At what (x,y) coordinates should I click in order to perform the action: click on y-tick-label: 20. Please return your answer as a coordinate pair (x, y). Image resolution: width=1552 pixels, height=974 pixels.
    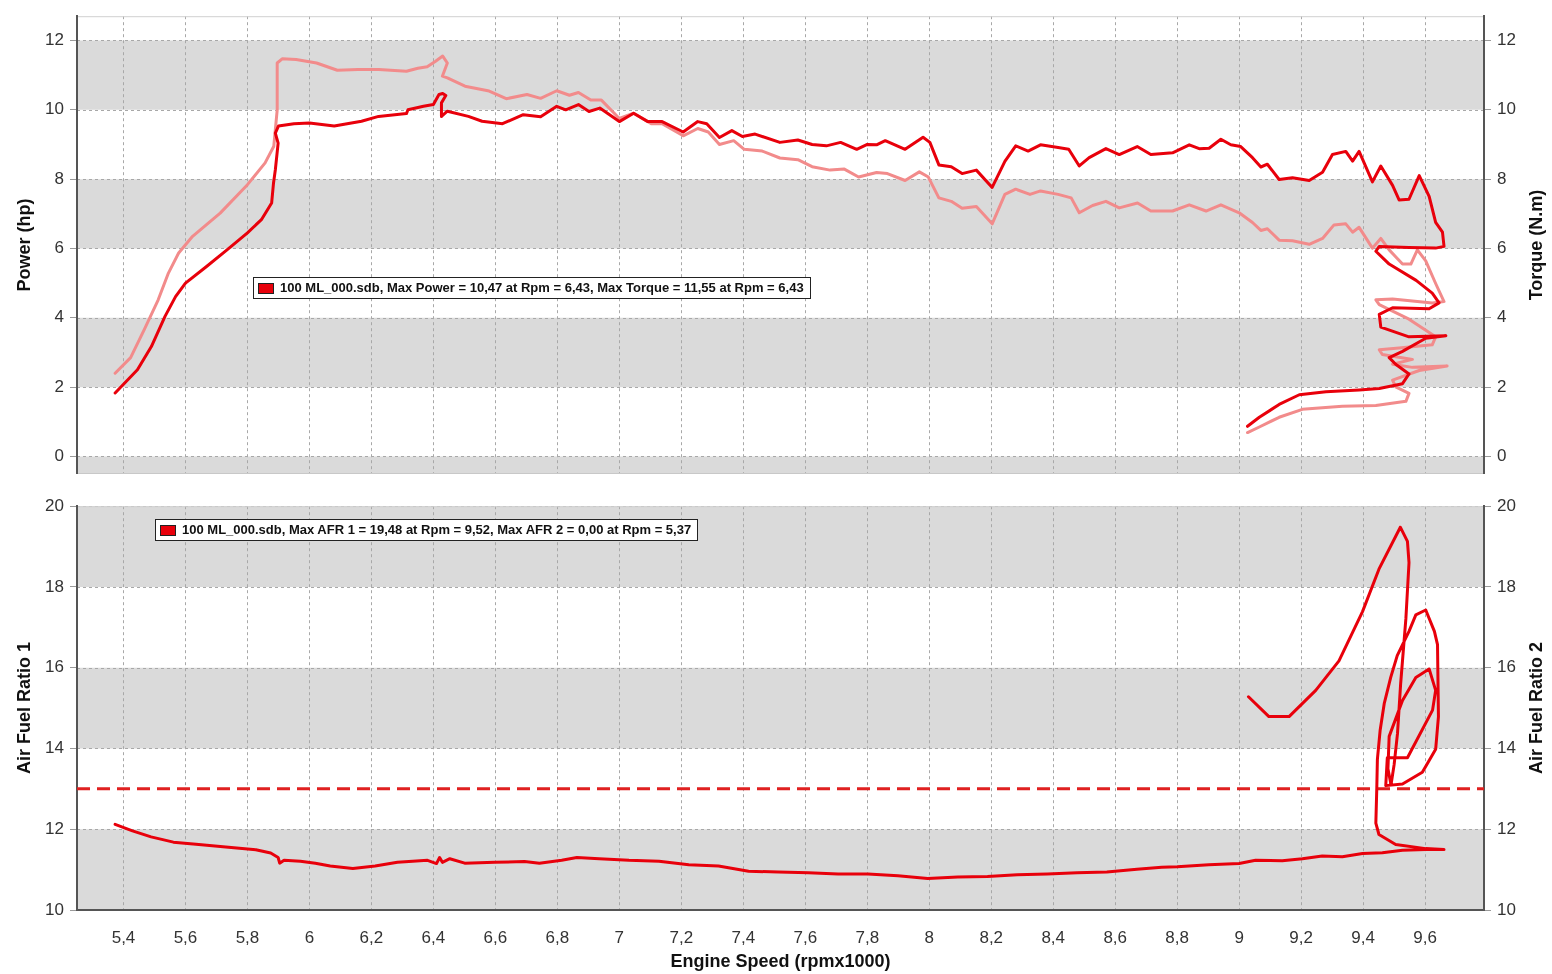
    Looking at the image, I should click on (54, 505).